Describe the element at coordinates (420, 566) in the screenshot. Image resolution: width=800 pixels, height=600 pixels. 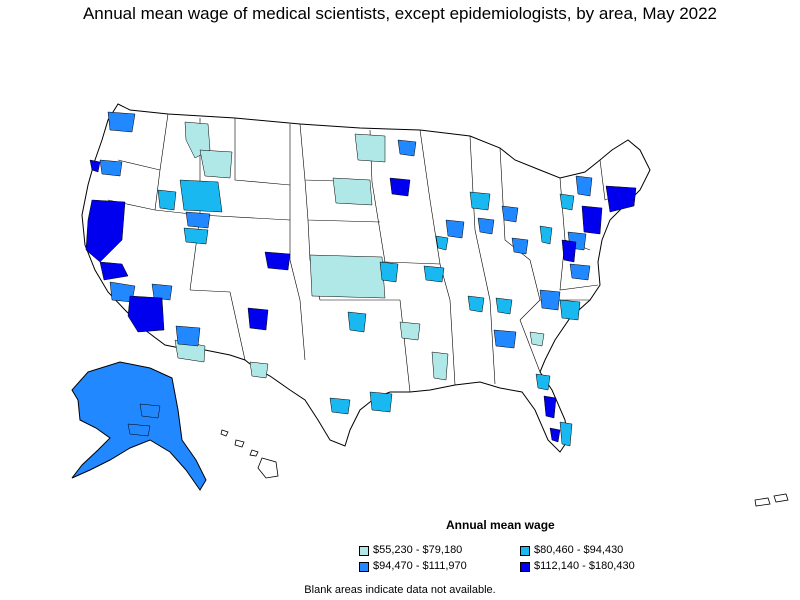
I see `legend-label: $94,470 - $111,970` at that location.